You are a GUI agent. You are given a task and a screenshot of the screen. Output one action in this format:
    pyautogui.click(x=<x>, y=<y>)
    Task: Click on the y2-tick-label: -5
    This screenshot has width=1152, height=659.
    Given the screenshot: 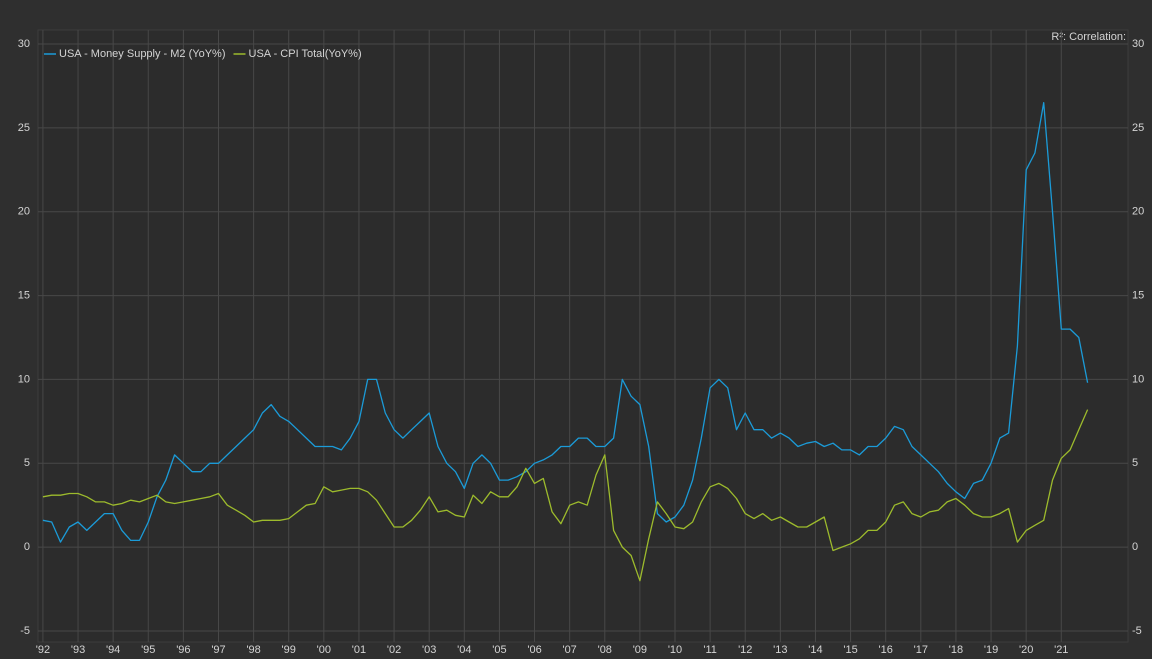 What is the action you would take?
    pyautogui.click(x=1137, y=631)
    